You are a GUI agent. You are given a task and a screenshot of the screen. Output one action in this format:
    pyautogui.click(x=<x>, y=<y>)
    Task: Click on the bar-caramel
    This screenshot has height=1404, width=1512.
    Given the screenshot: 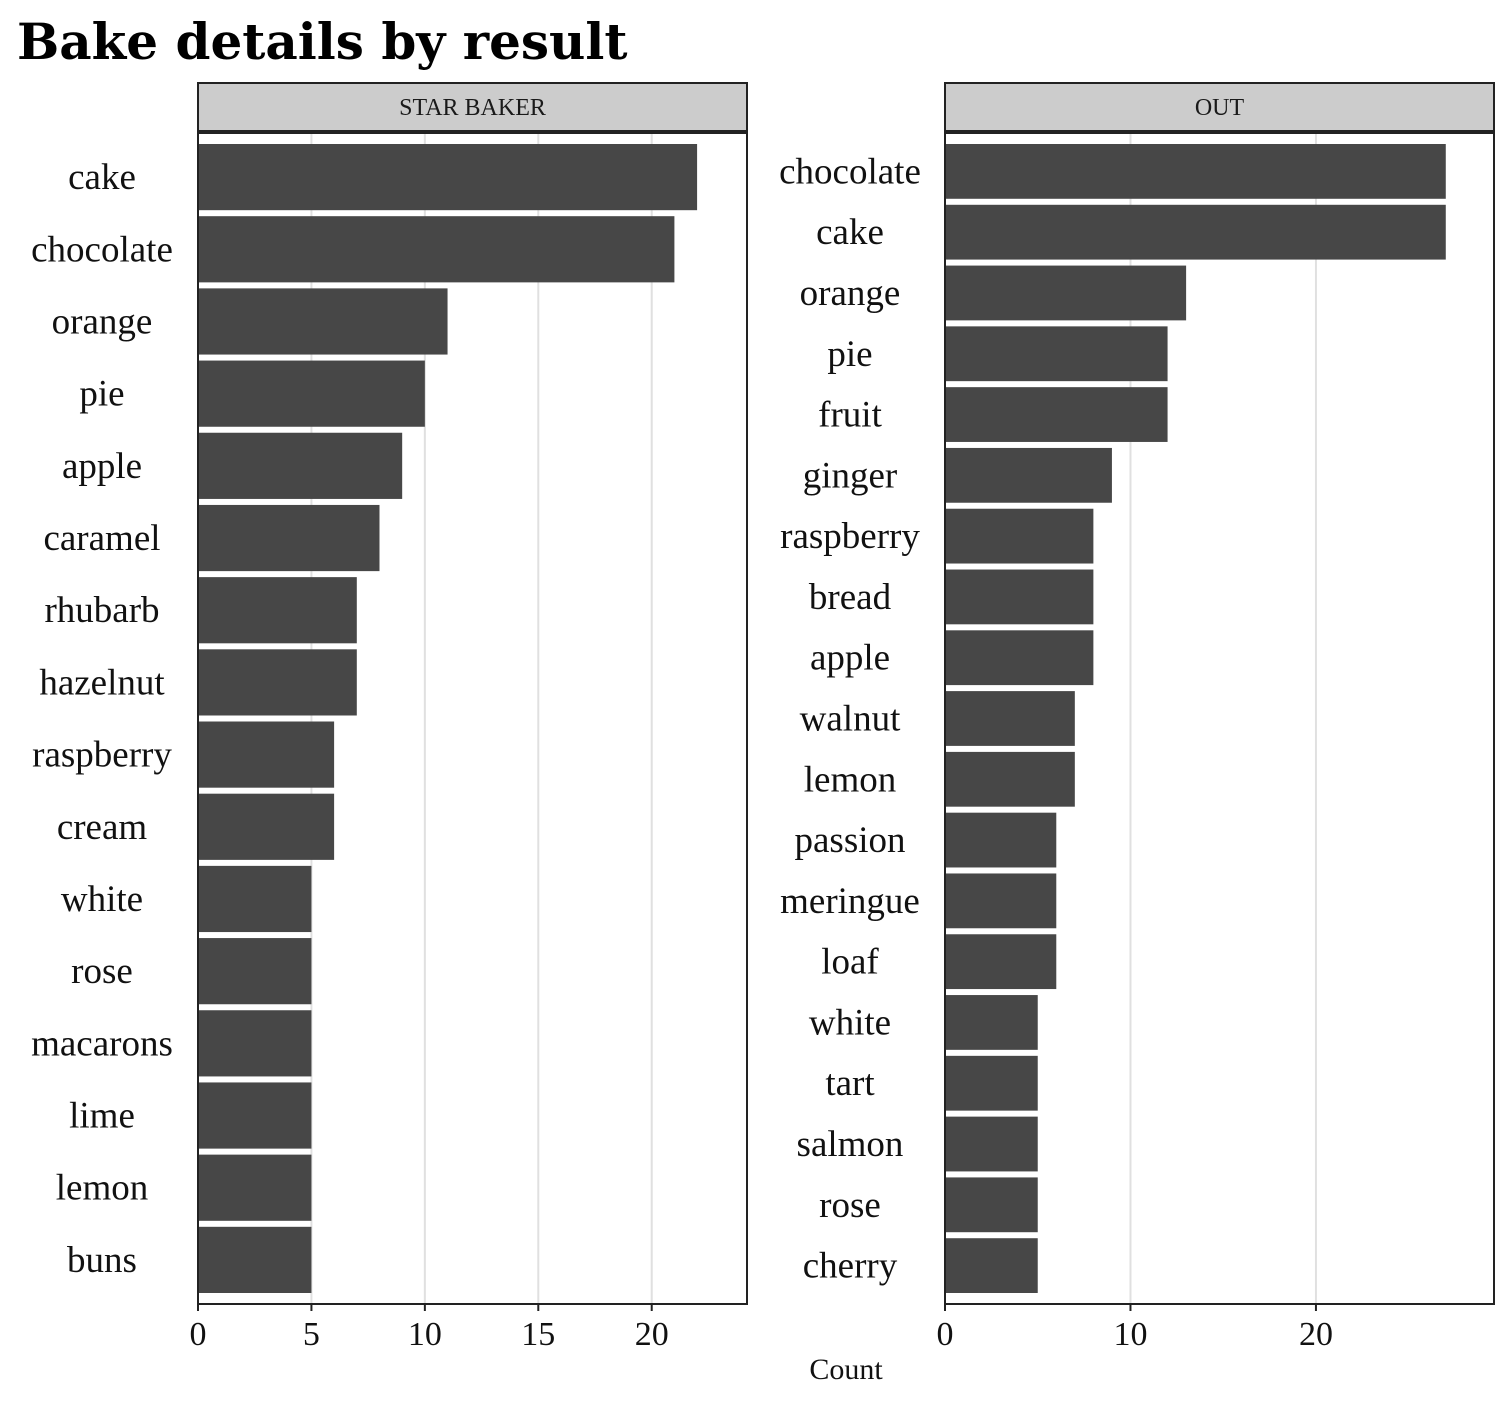 What is the action you would take?
    pyautogui.click(x=289, y=538)
    